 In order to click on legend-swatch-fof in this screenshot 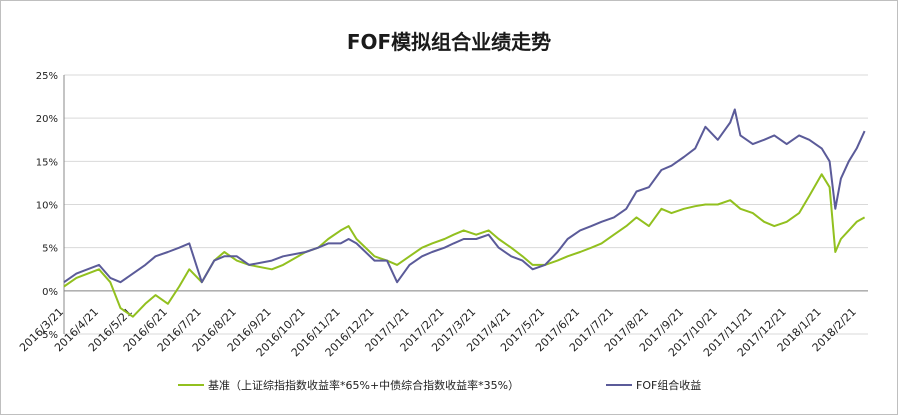, I will do `click(619, 385)`.